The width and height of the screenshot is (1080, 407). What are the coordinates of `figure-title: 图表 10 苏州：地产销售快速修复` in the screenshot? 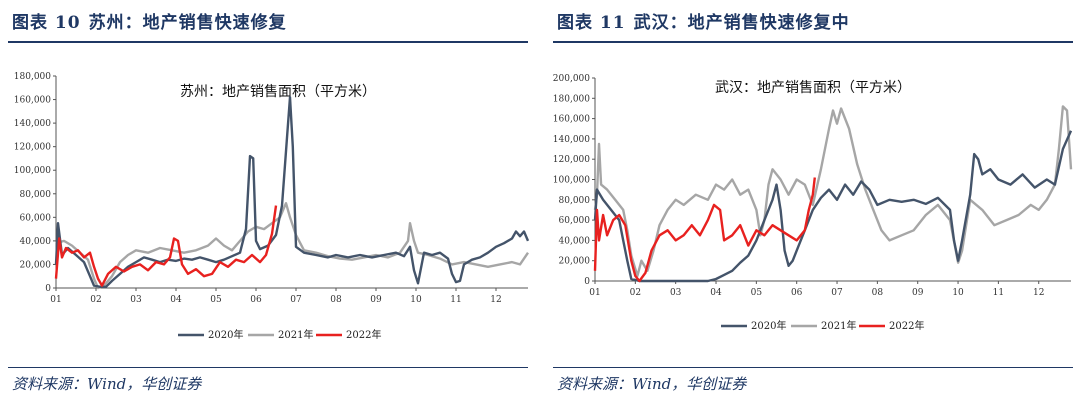 It's located at (153, 20).